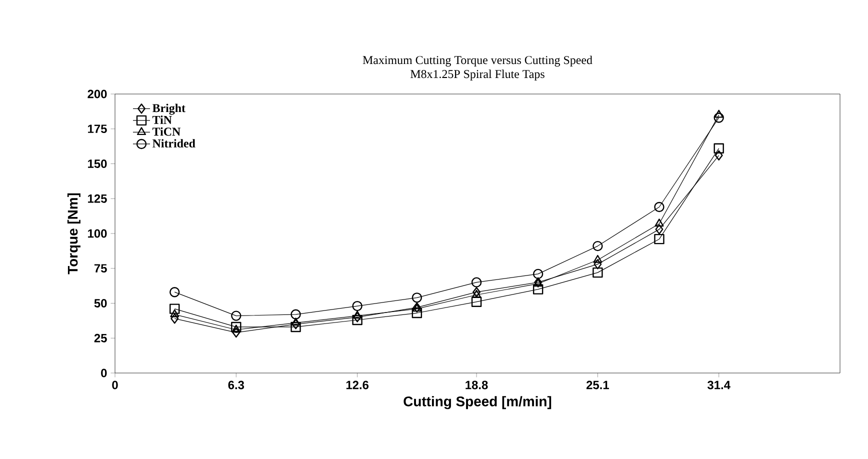 Image resolution: width=868 pixels, height=459 pixels. Describe the element at coordinates (174, 143) in the screenshot. I see `legend-label: Nitrided` at that location.